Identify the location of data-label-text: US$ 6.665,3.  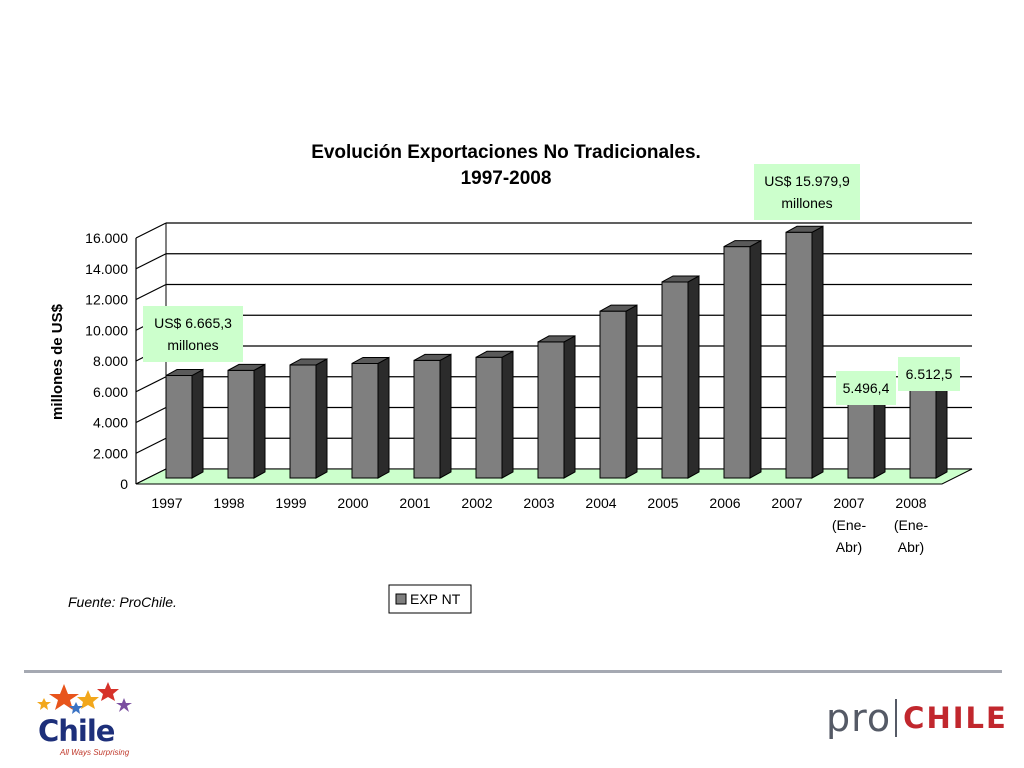
(193, 323).